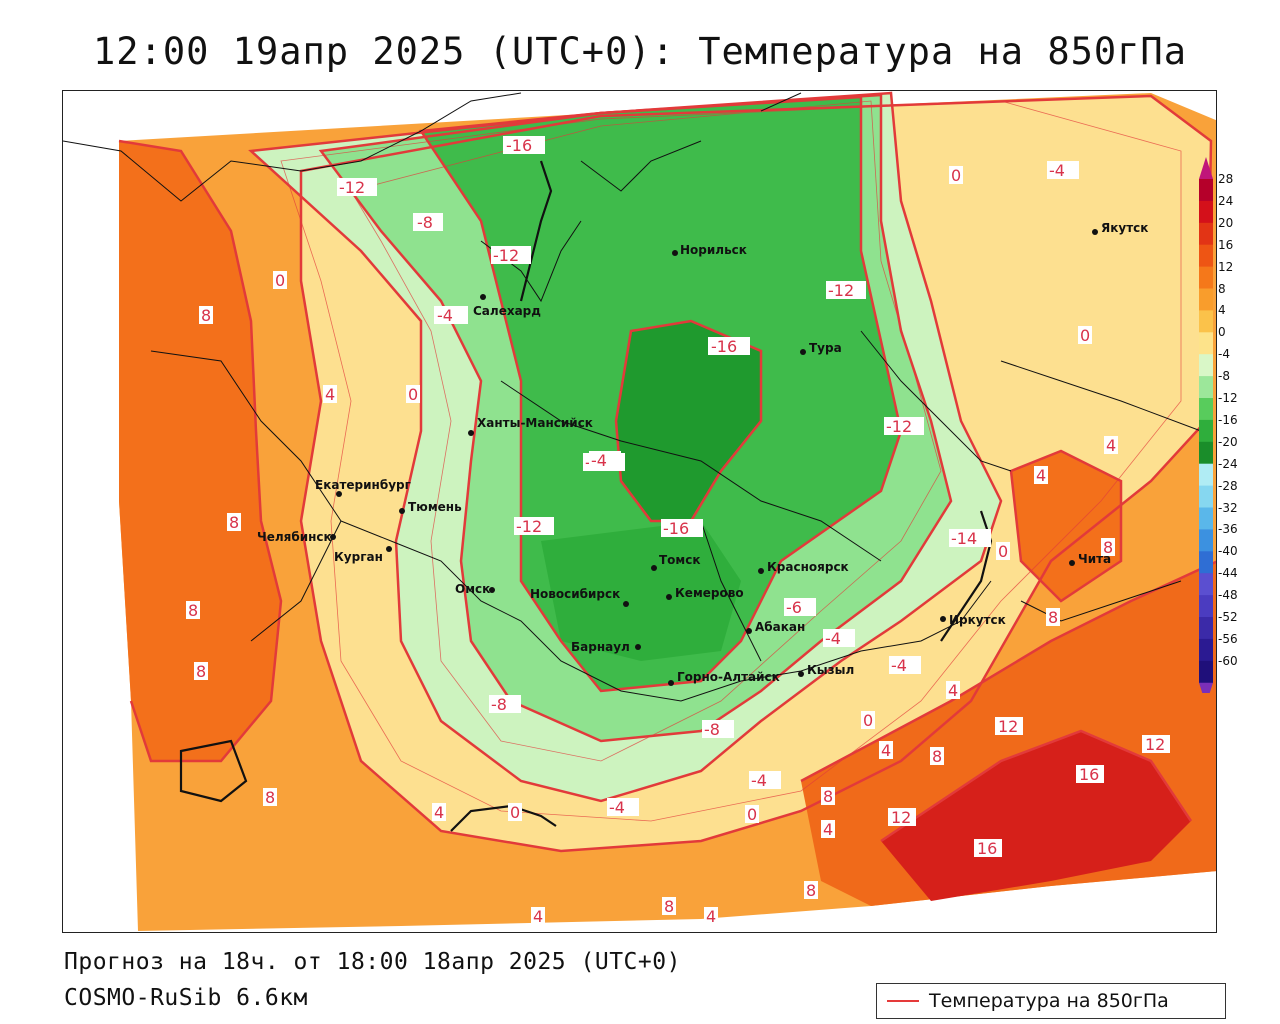 This screenshot has height=1024, width=1280. Describe the element at coordinates (435, 507) in the screenshot. I see `city-label-tyumen: Тюмень` at that location.